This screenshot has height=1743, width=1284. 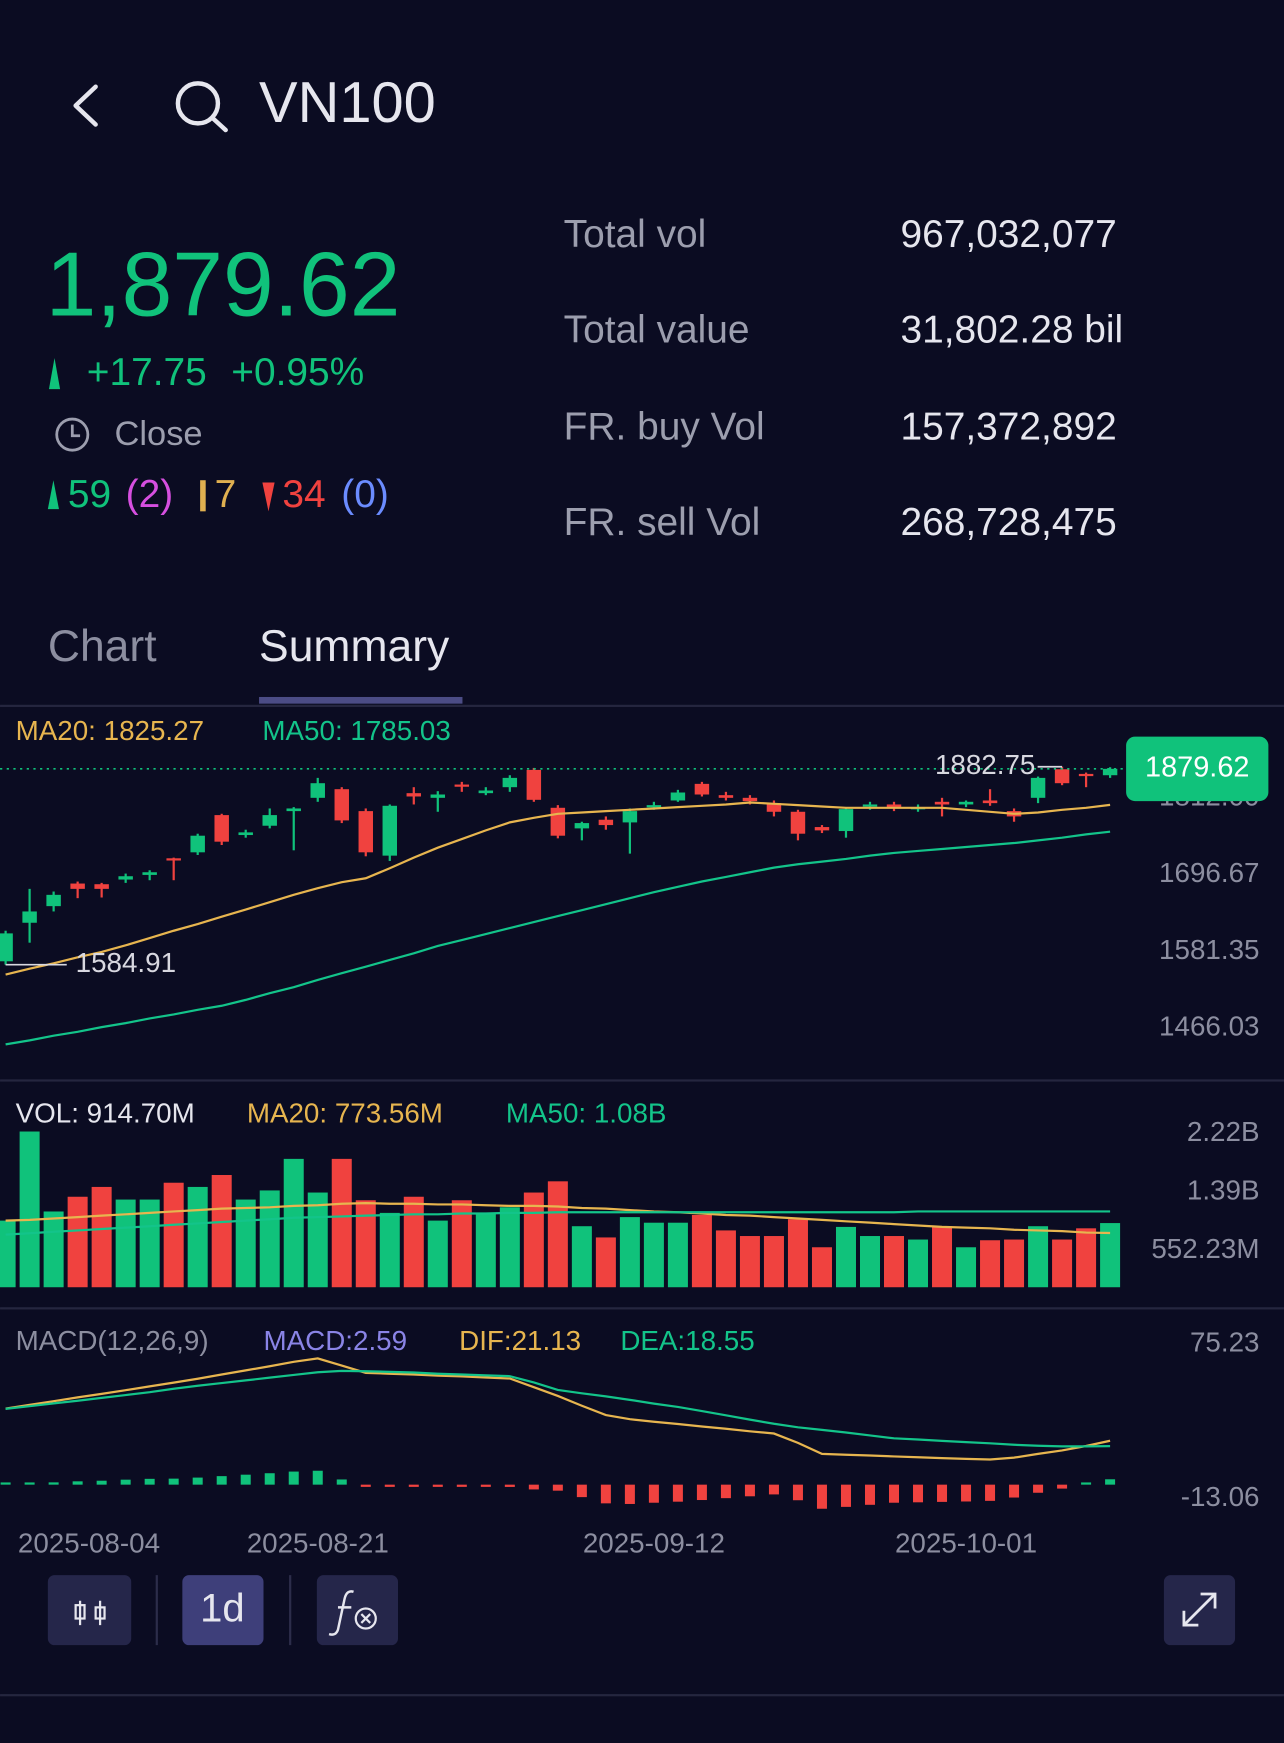 What do you see at coordinates (365, 494) in the screenshot?
I see `floor-count: (0)` at bounding box center [365, 494].